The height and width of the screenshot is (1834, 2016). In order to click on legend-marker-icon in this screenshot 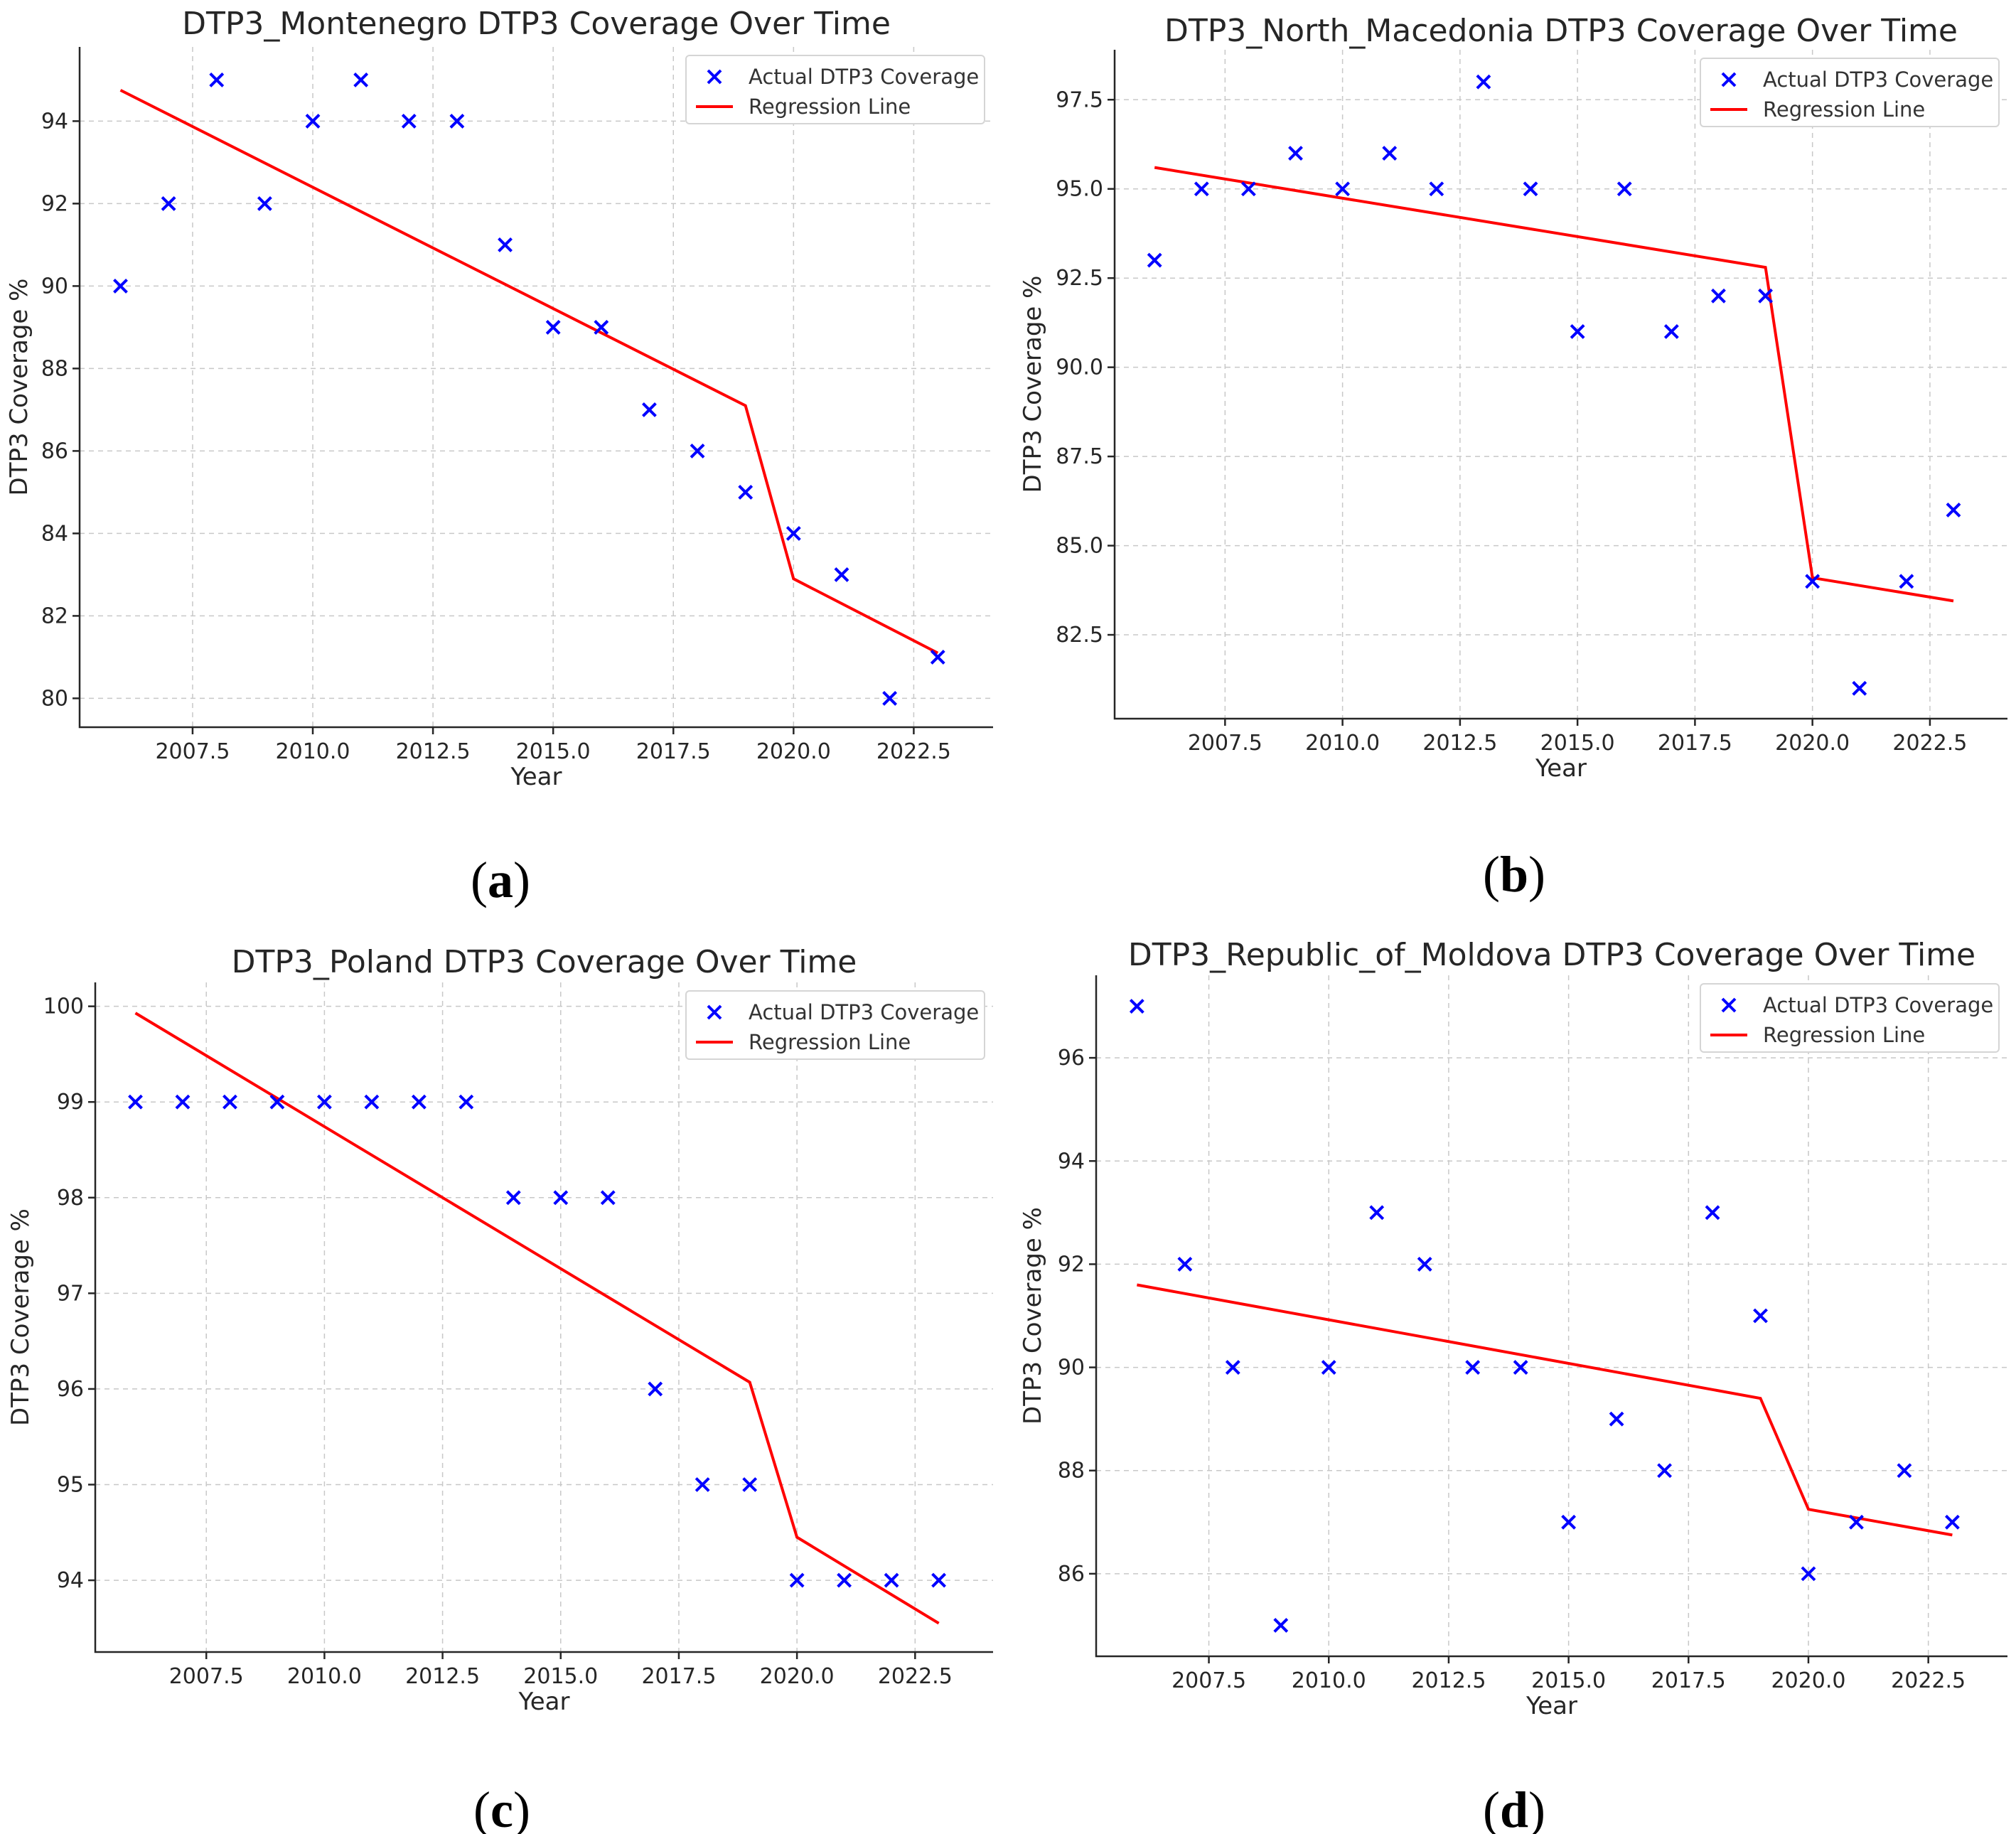, I will do `click(1729, 79)`.